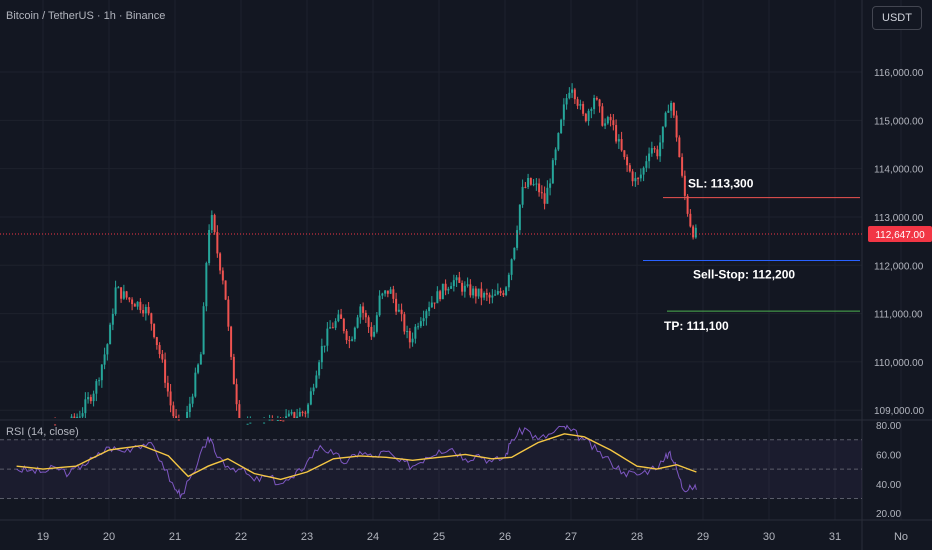 The width and height of the screenshot is (932, 550). I want to click on rsi-axis-label: 80.00, so click(888, 426).